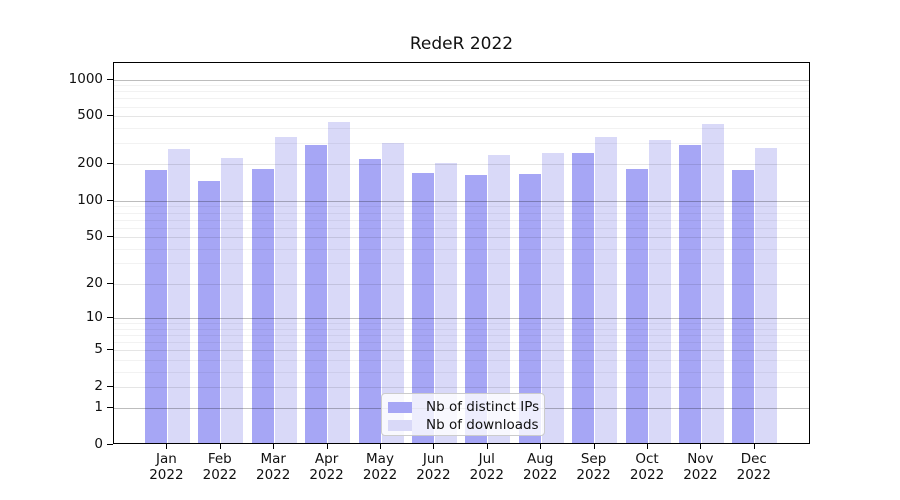 This screenshot has height=500, width=900. I want to click on bar-distinct-ips-nov, so click(689, 293).